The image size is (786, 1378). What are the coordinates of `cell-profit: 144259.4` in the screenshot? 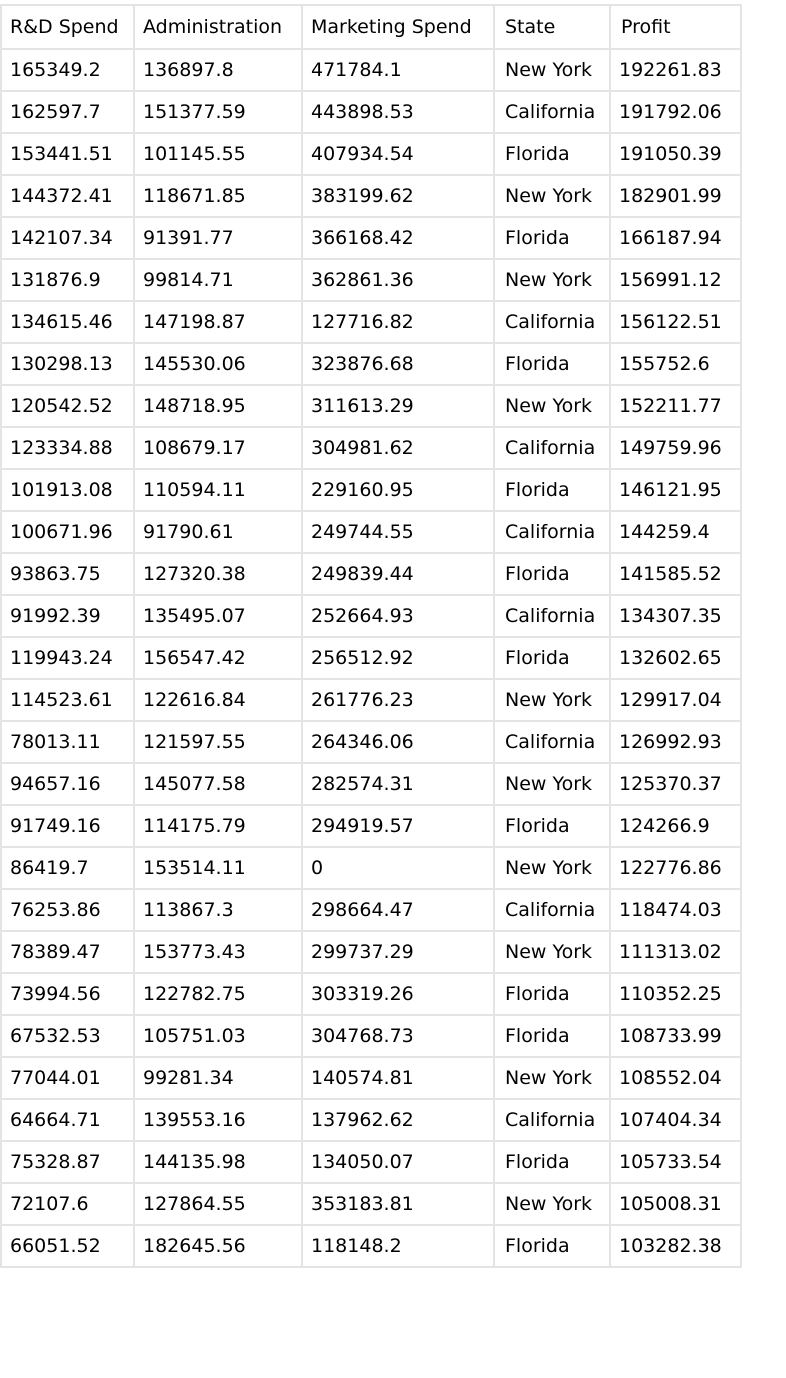 It's located at (675, 532).